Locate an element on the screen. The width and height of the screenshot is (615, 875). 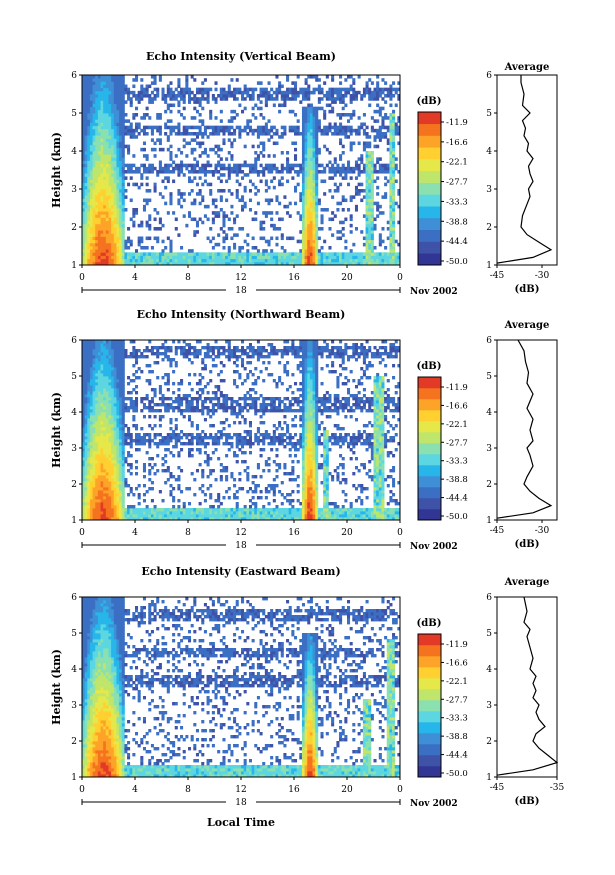
y-tick-label: 4 is located at coordinates (74, 152).